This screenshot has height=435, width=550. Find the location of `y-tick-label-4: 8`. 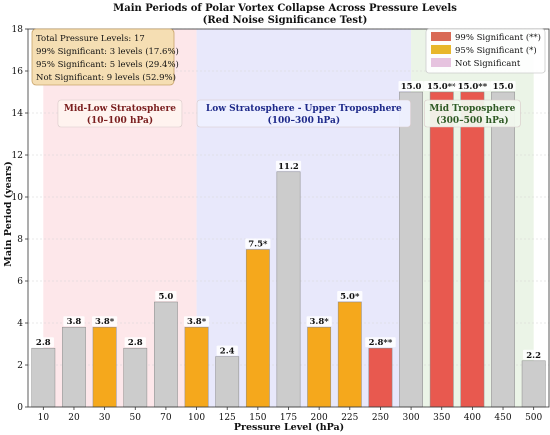

y-tick-label-4: 8 is located at coordinates (20, 240).